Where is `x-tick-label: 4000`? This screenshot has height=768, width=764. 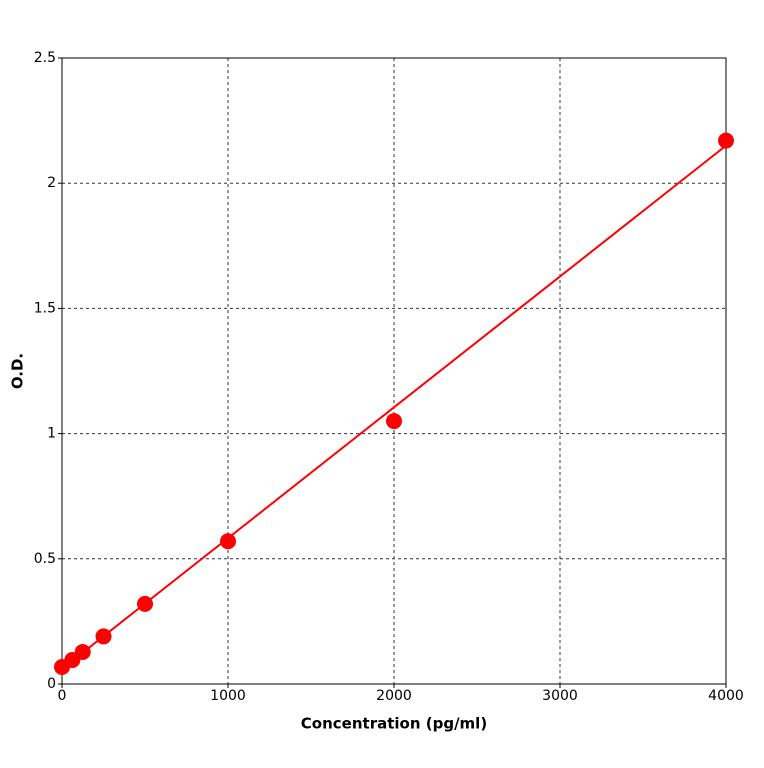
x-tick-label: 4000 is located at coordinates (726, 696).